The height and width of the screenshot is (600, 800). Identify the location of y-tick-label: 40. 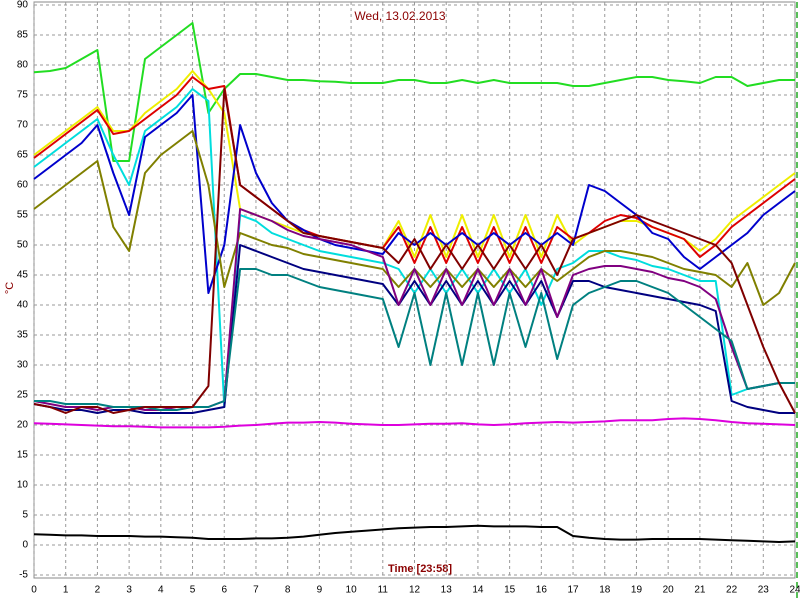
(23, 305).